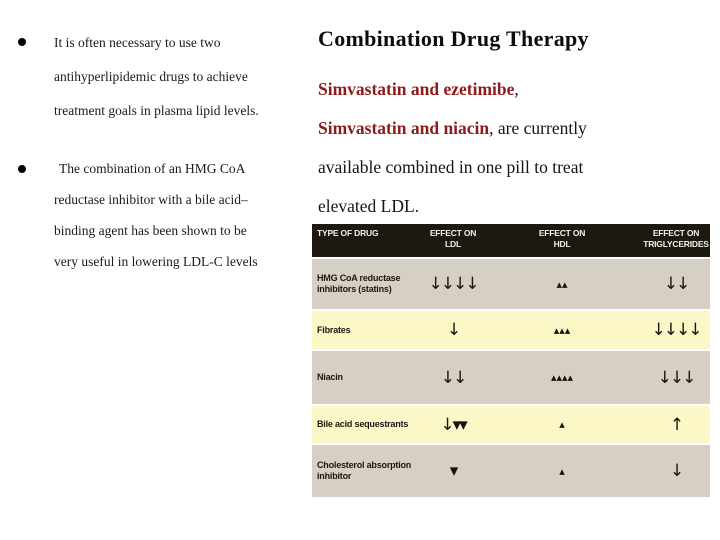 Image resolution: width=720 pixels, height=540 pixels. Describe the element at coordinates (677, 284) in the screenshot. I see `triglycerides-effect-cell: ↓↓` at that location.